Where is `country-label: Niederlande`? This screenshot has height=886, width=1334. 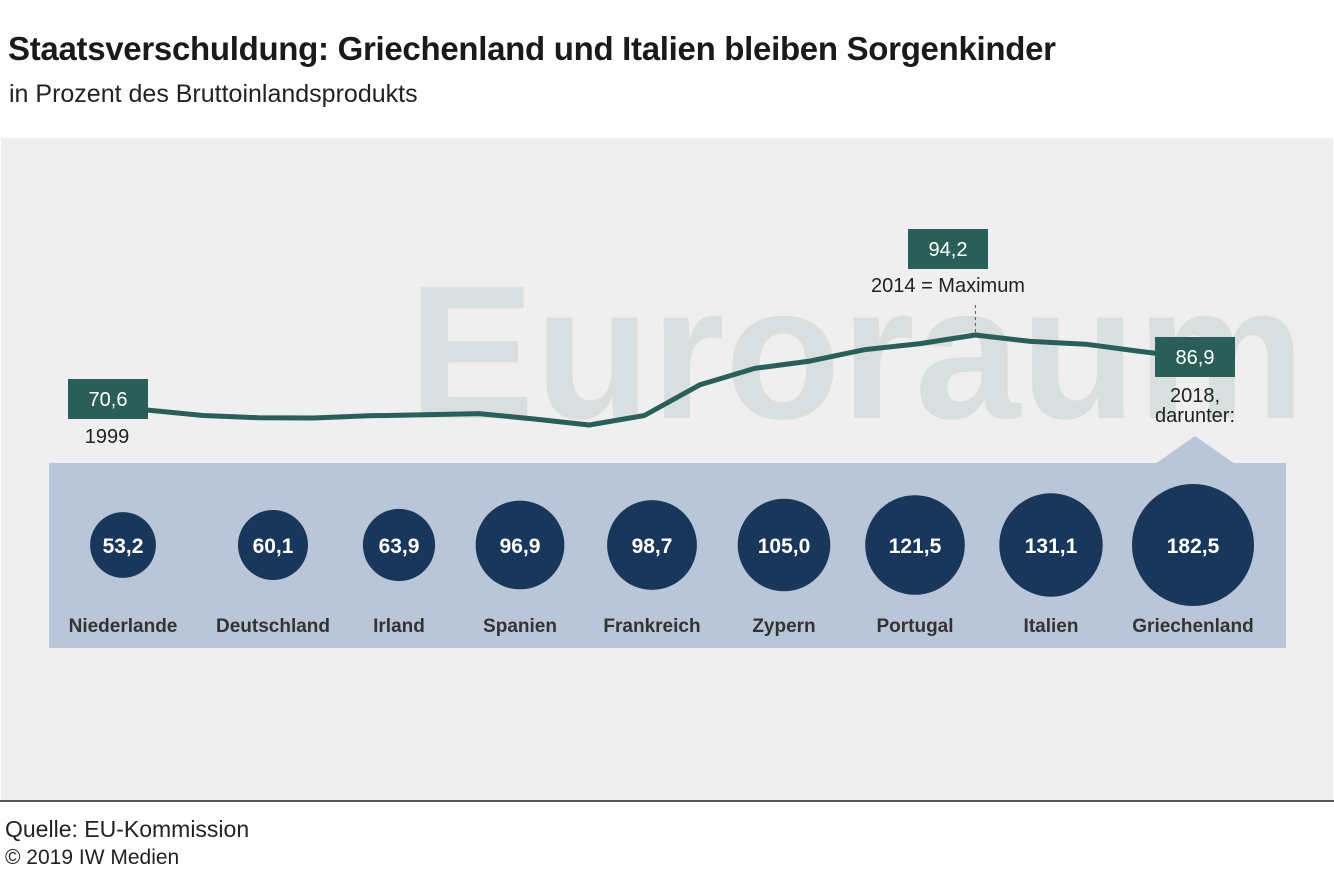 country-label: Niederlande is located at coordinates (123, 626).